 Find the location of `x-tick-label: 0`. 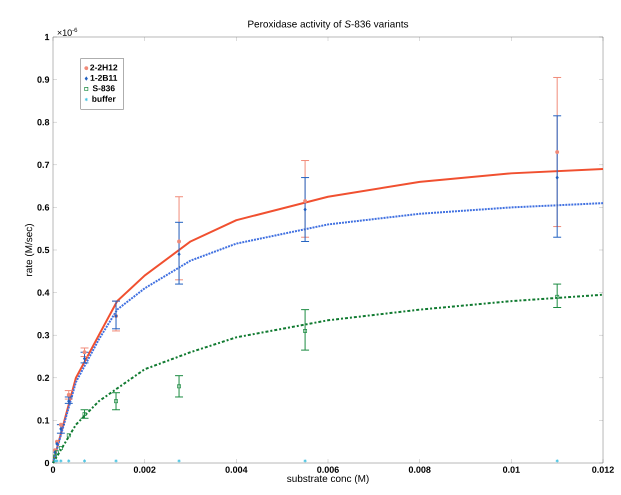

x-tick-label: 0 is located at coordinates (53, 469).